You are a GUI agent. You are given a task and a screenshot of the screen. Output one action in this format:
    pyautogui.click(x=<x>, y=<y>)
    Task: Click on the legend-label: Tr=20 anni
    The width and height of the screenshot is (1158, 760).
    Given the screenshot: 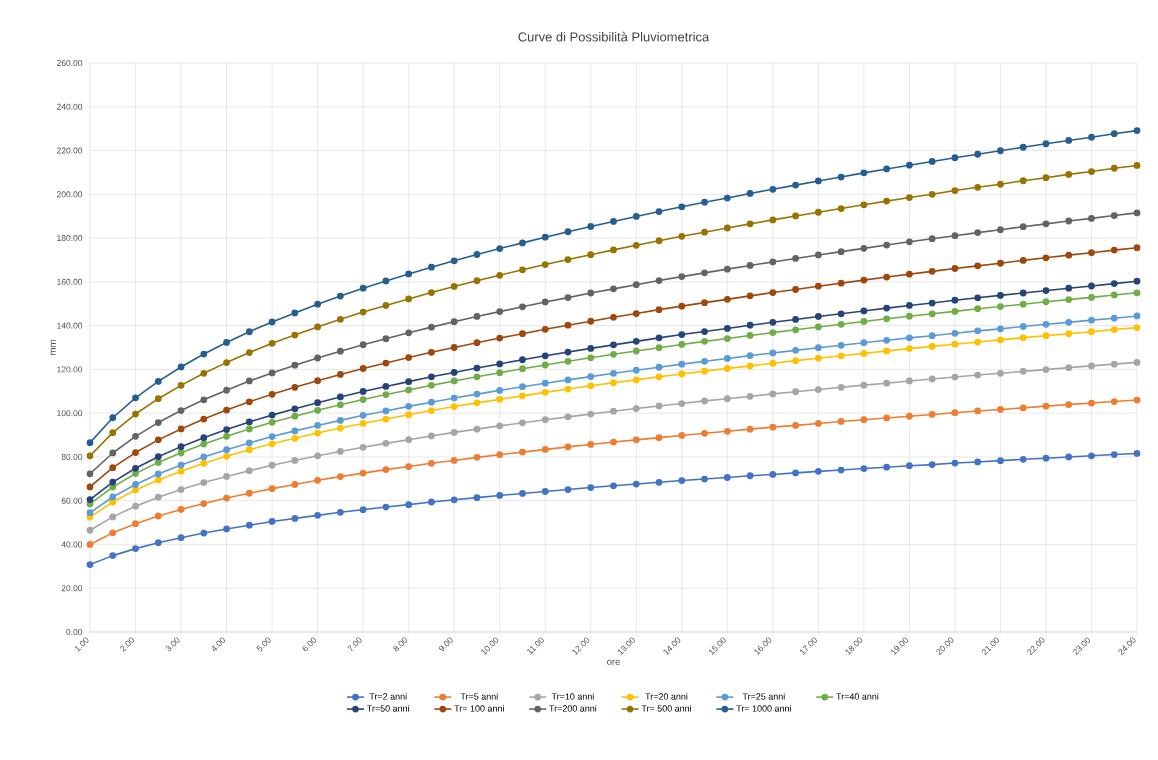 What is the action you would take?
    pyautogui.click(x=666, y=696)
    